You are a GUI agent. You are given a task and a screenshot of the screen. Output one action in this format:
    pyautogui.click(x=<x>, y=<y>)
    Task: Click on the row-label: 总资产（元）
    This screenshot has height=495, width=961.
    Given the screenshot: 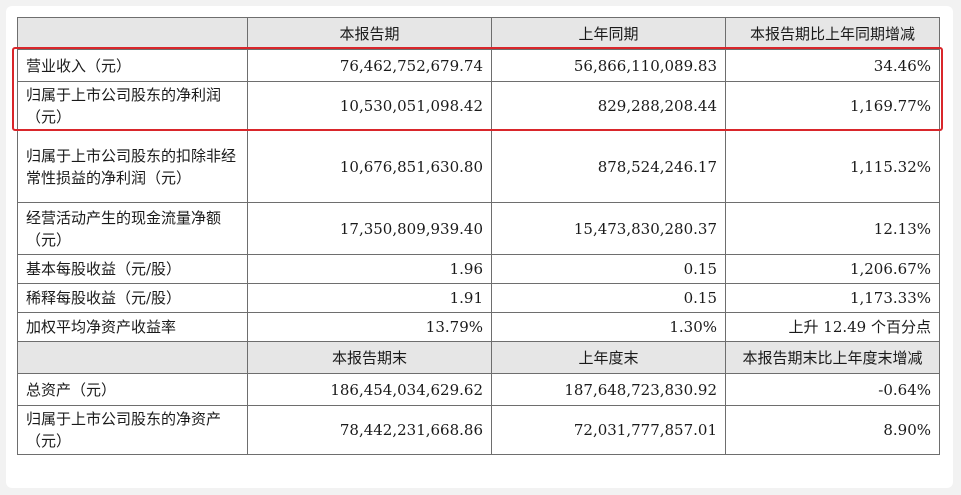 What is the action you would take?
    pyautogui.click(x=132, y=389)
    